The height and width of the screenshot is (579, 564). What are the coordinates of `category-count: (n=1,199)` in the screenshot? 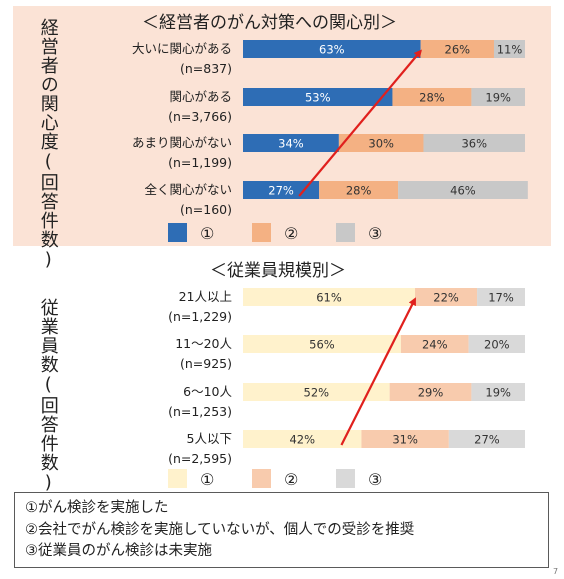 It's located at (200, 162).